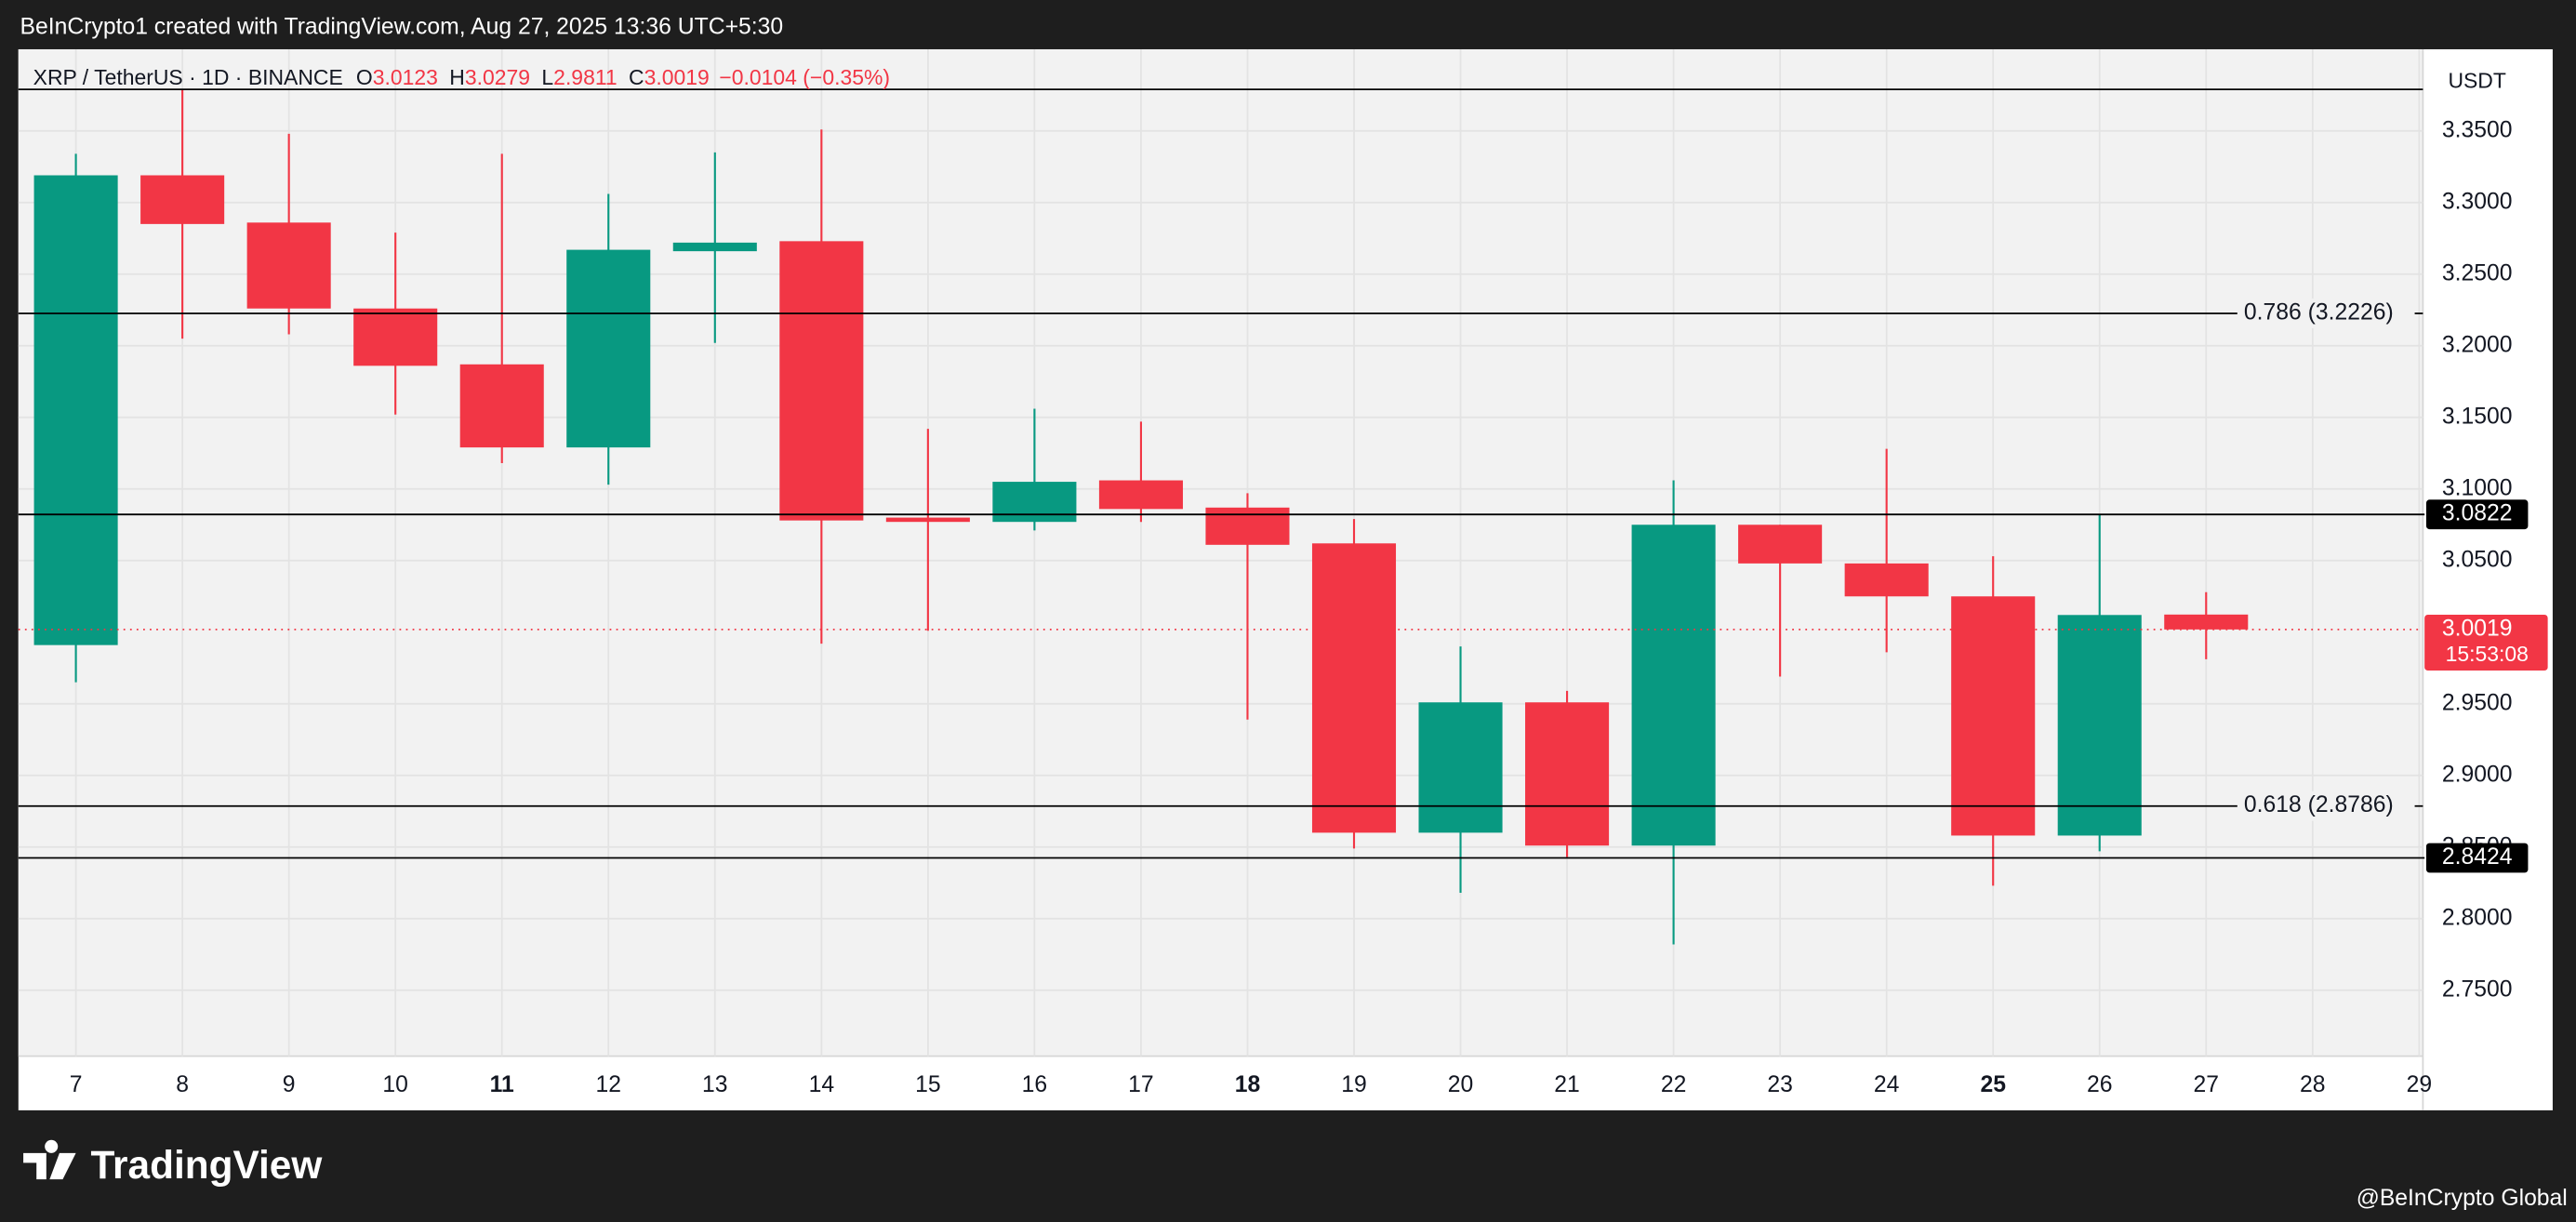  What do you see at coordinates (2100, 1084) in the screenshot?
I see `x-tick-label: 26` at bounding box center [2100, 1084].